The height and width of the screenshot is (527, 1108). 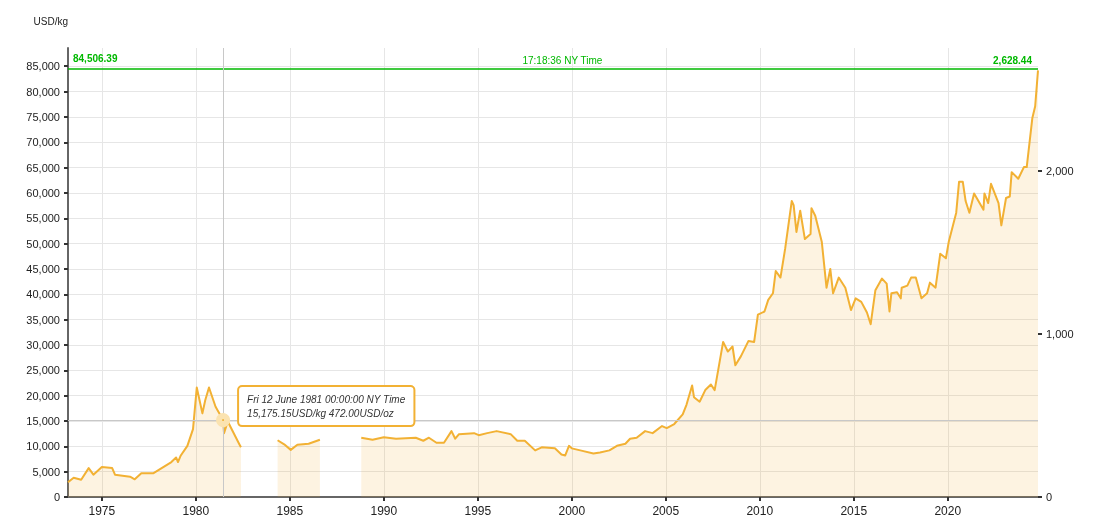 What do you see at coordinates (1013, 61) in the screenshot?
I see `annotation: 2,628.44` at bounding box center [1013, 61].